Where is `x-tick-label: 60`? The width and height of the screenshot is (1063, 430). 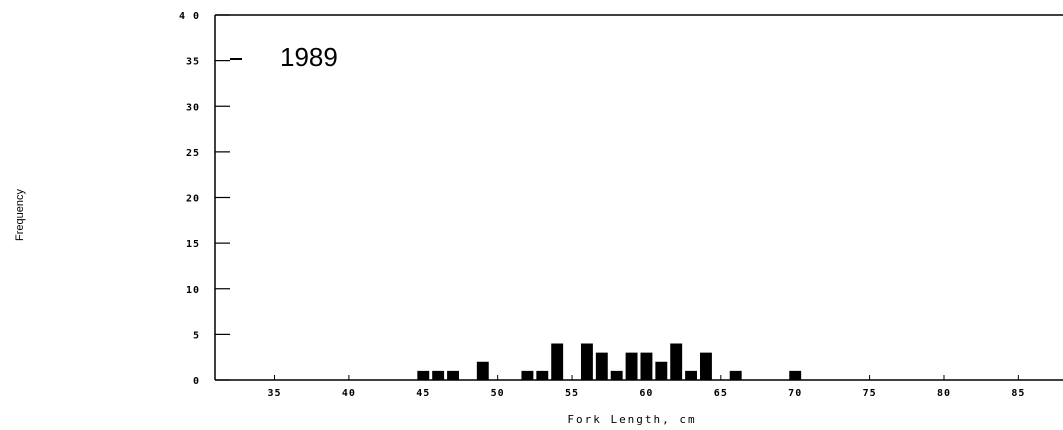
x-tick-label: 60 is located at coordinates (646, 393).